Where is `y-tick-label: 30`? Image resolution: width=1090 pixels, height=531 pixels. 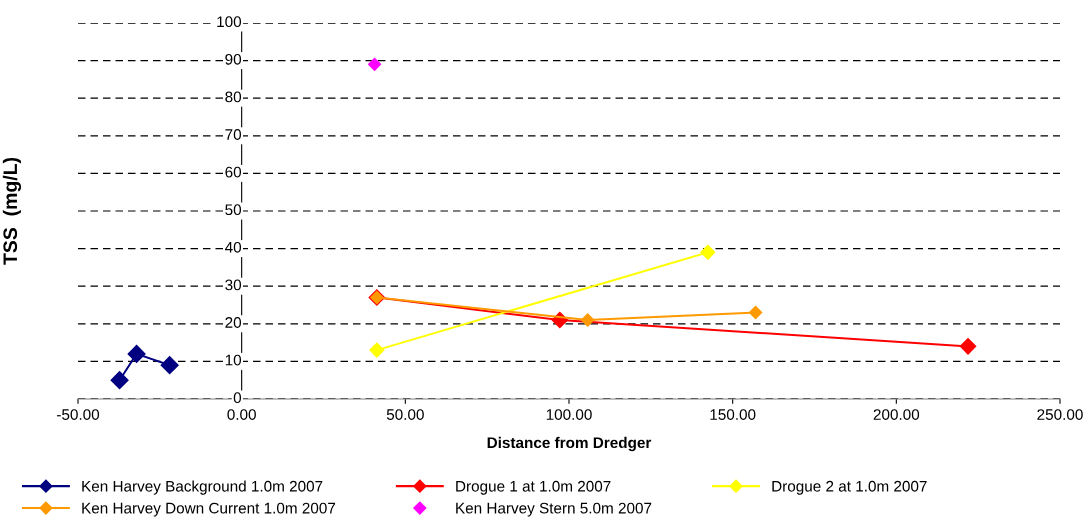 y-tick-label: 30 is located at coordinates (233, 285).